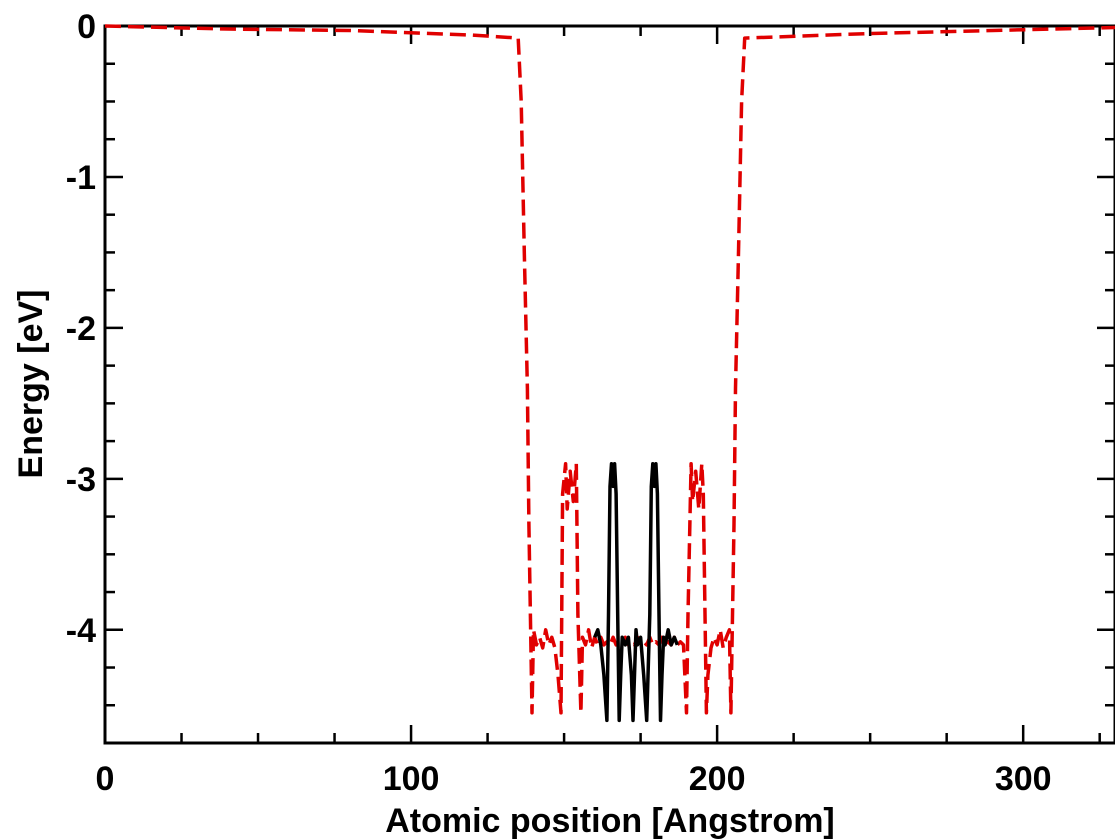  I want to click on y-tick-label: -3, so click(81, 480).